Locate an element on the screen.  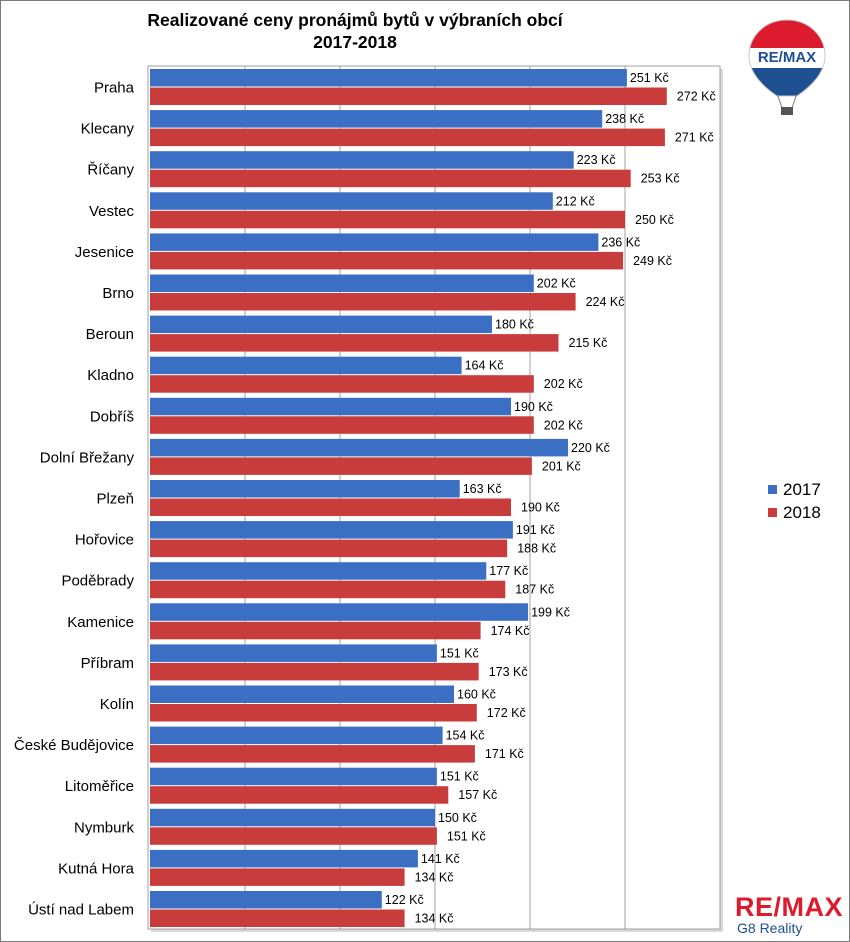
category-label: Kamenice is located at coordinates (100, 622).